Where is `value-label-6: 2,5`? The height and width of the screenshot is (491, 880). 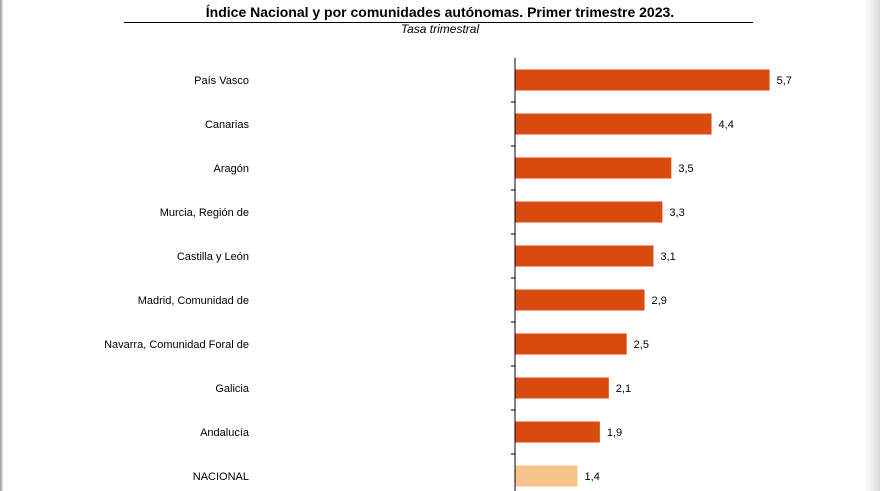
value-label-6: 2,5 is located at coordinates (641, 345).